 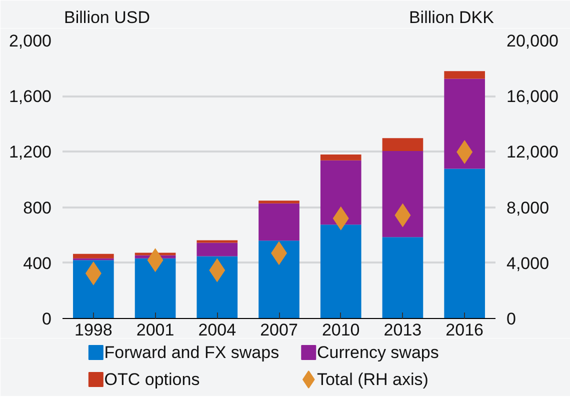 I want to click on x-tick-label: 2004, so click(x=217, y=330).